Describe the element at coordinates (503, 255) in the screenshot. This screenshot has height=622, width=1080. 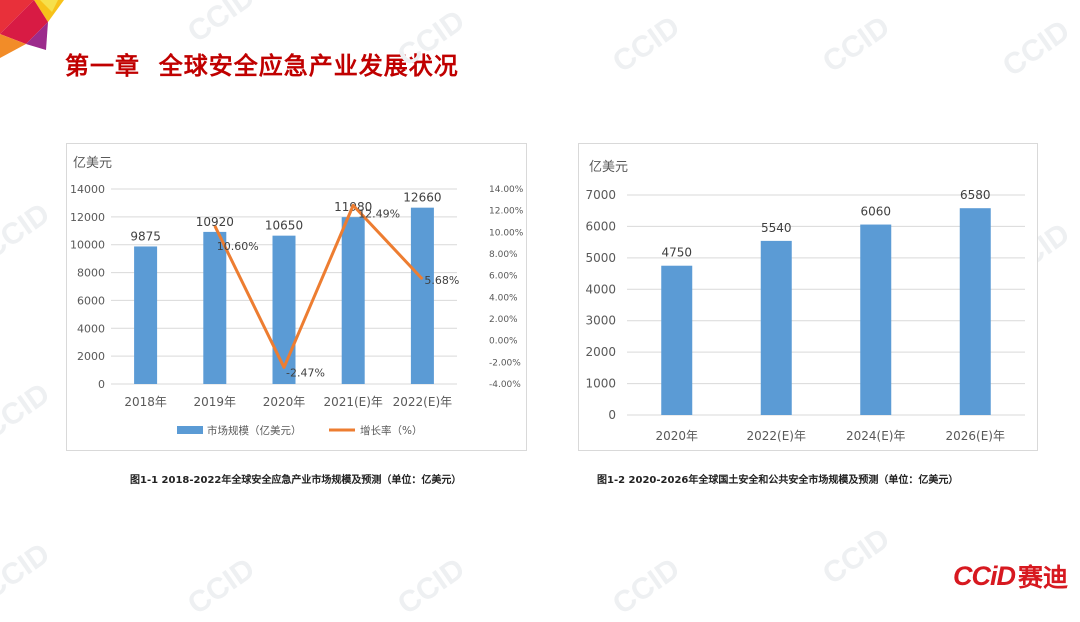
I see `y2-tick-label: 8.00%` at that location.